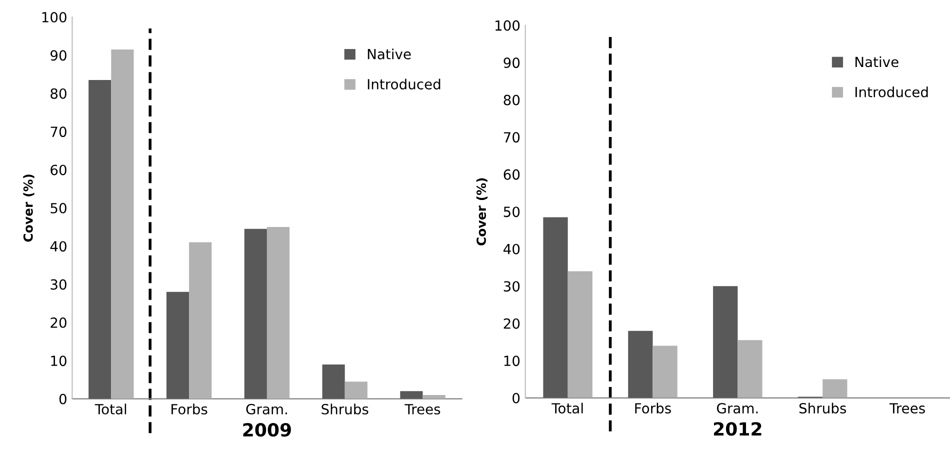 The width and height of the screenshot is (950, 460). Describe the element at coordinates (267, 429) in the screenshot. I see `x-axis-title: 2009` at that location.